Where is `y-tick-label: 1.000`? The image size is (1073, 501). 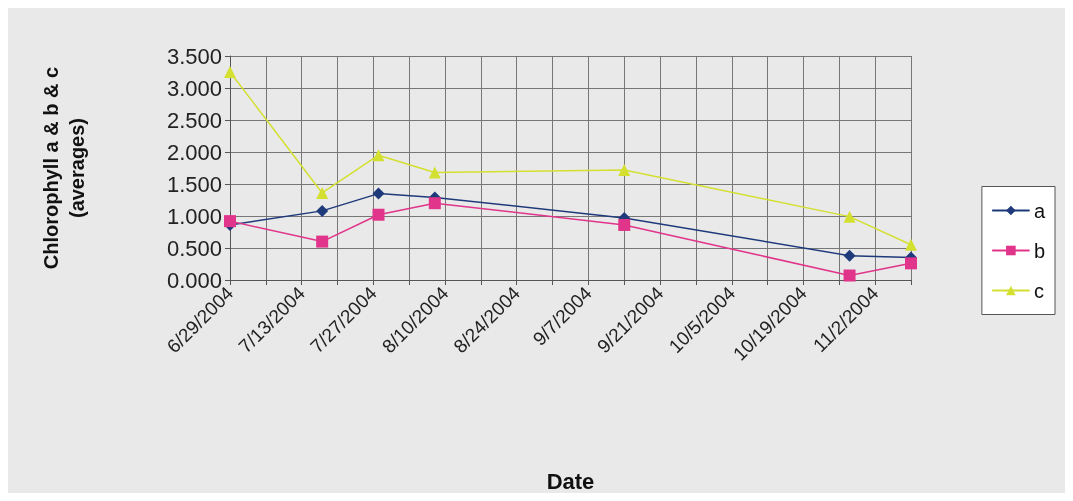 y-tick-label: 1.000 is located at coordinates (194, 216).